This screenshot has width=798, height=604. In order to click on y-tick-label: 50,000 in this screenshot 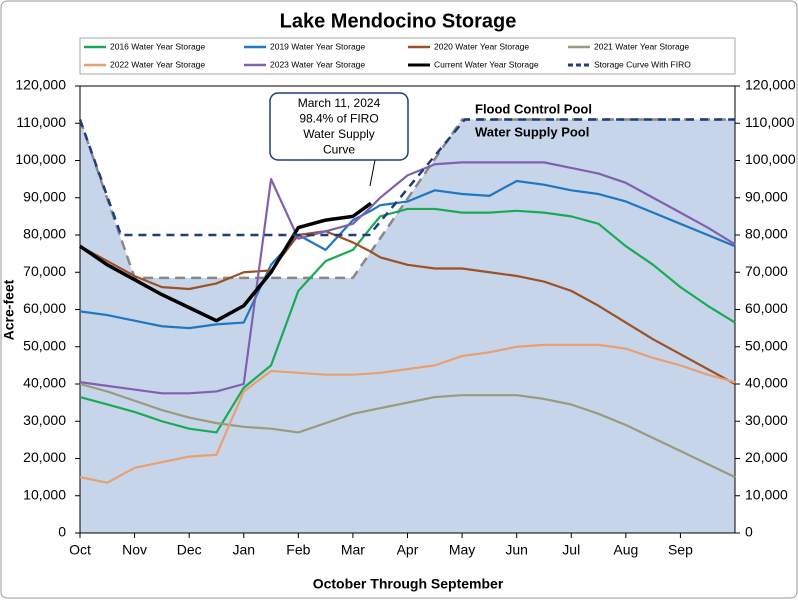, I will do `click(44, 345)`.